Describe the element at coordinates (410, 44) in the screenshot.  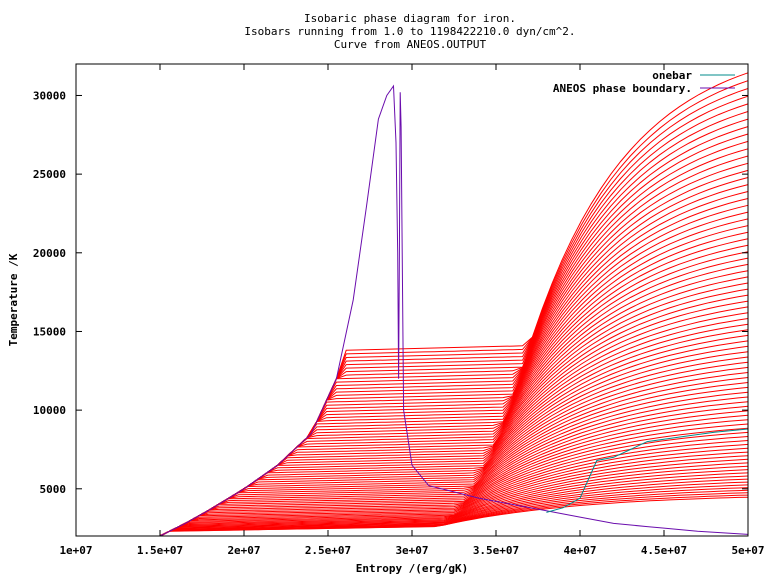
I see `chart-title-line-3: Curve from ANEOS.OUTPUT` at that location.